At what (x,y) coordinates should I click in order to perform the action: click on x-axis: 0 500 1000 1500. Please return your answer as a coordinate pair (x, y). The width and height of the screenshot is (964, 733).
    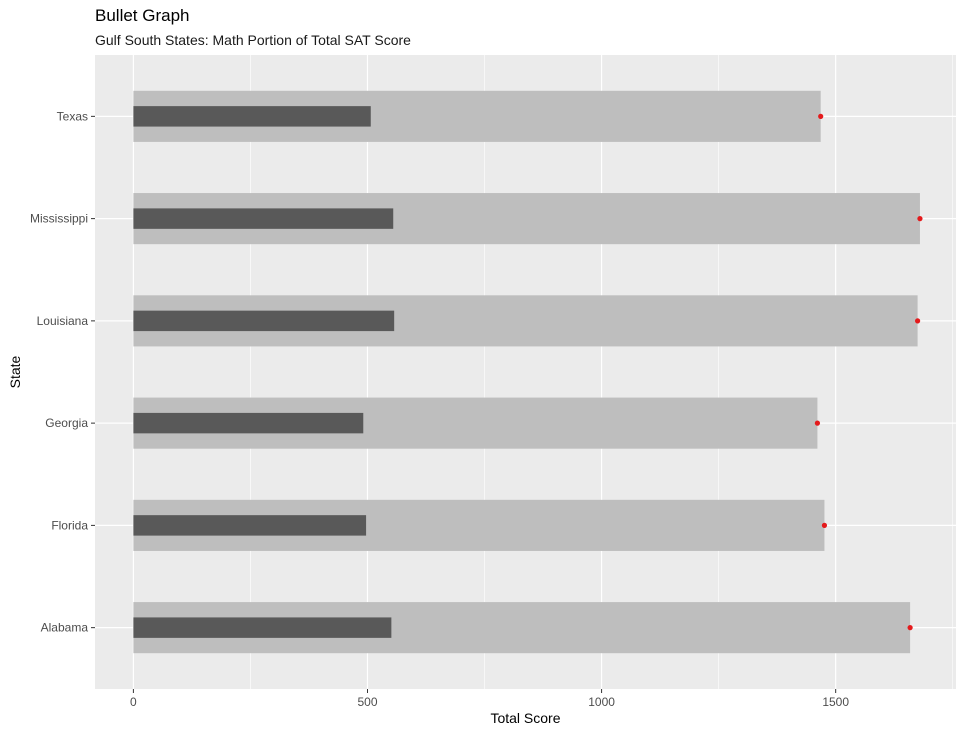
    Looking at the image, I should click on (489, 699).